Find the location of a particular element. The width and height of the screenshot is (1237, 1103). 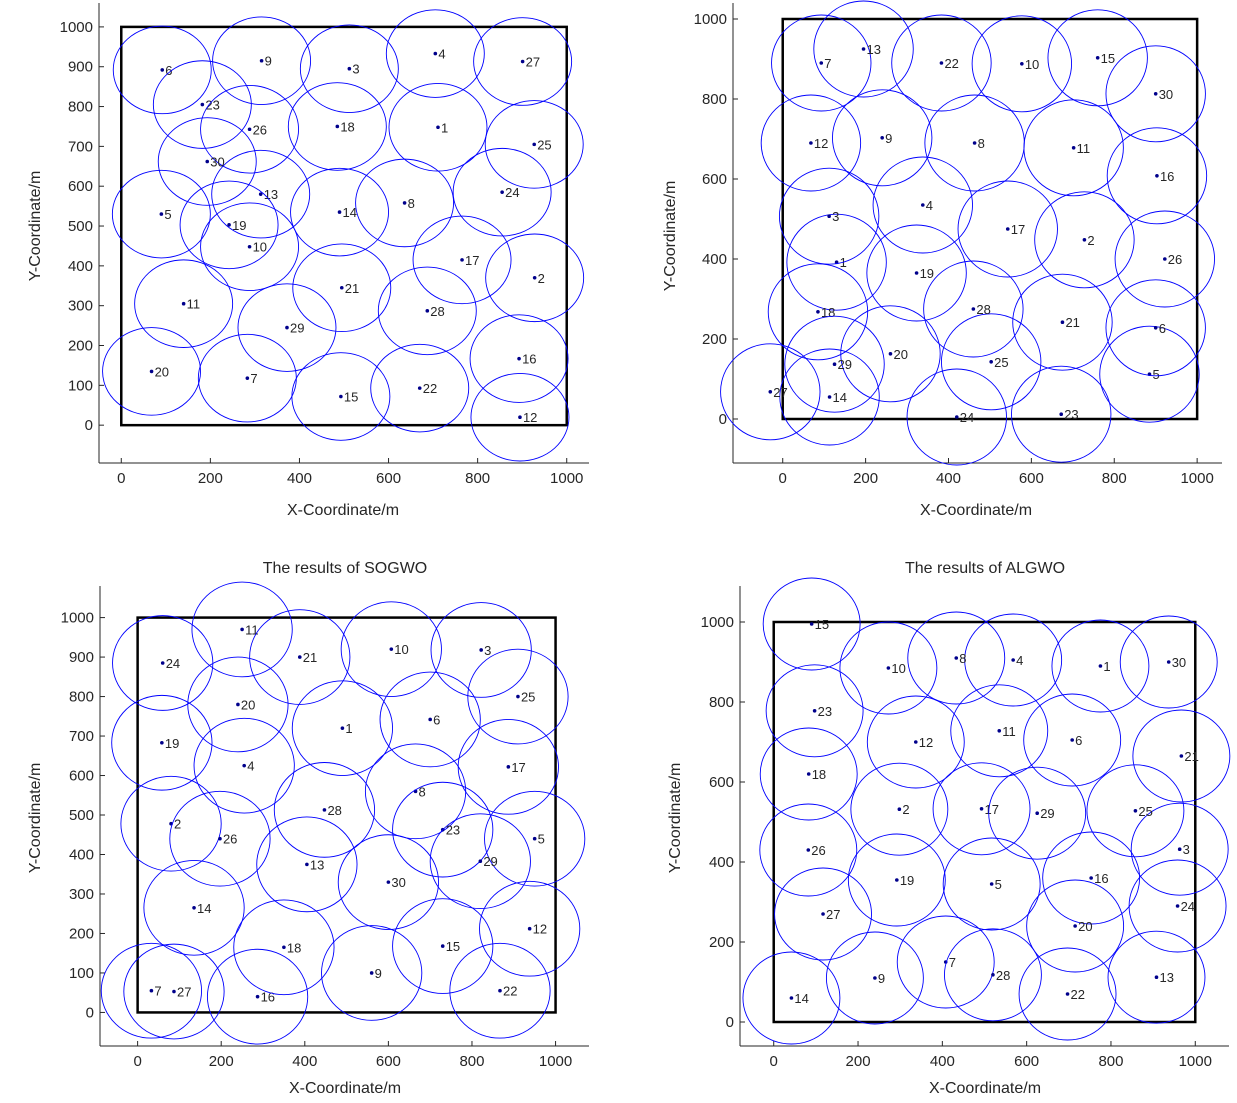

y-tick-label: 900 is located at coordinates (81, 657).